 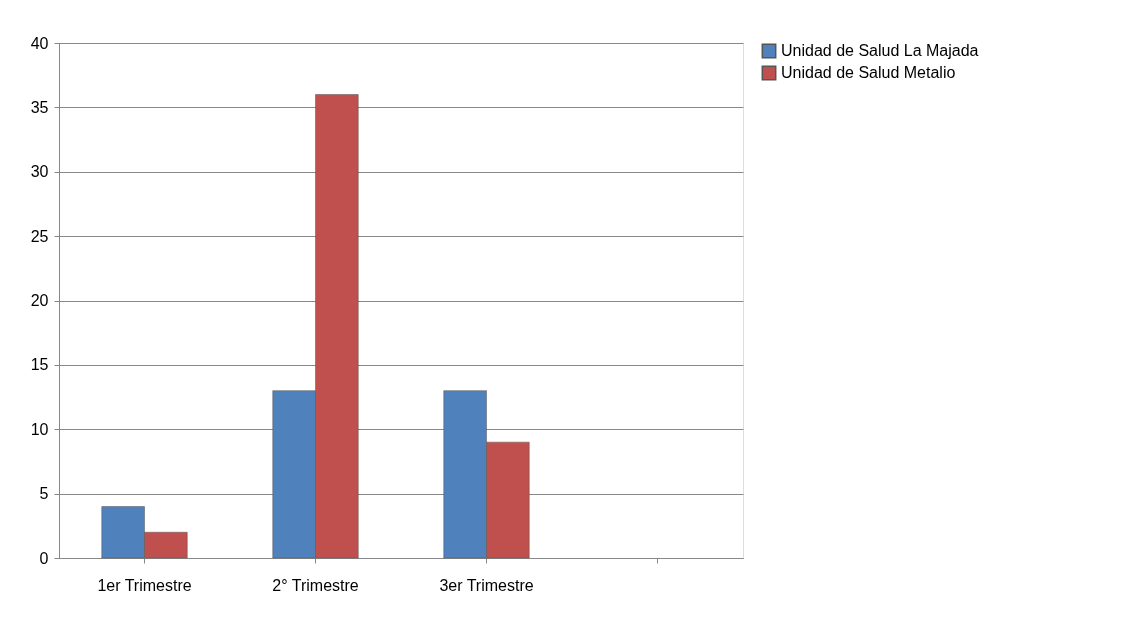 What do you see at coordinates (39, 300) in the screenshot?
I see `y-tick-label: 20` at bounding box center [39, 300].